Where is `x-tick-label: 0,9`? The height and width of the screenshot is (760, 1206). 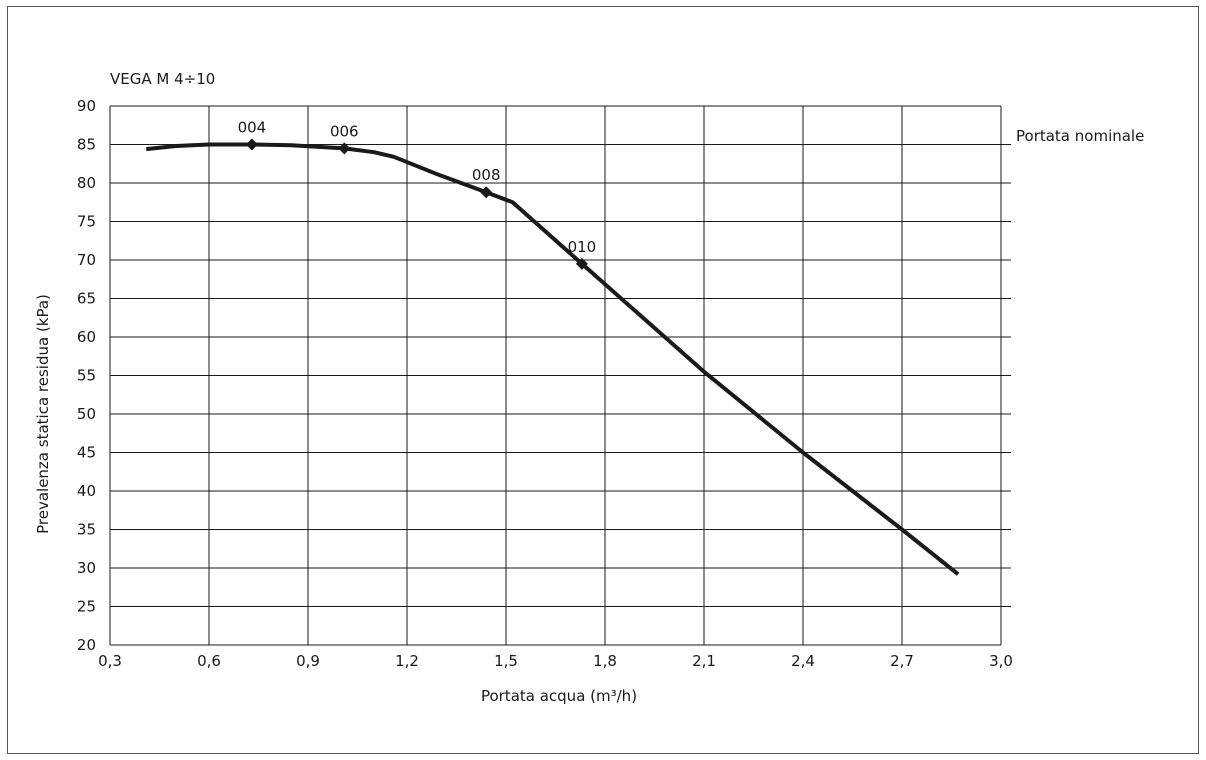 x-tick-label: 0,9 is located at coordinates (308, 661).